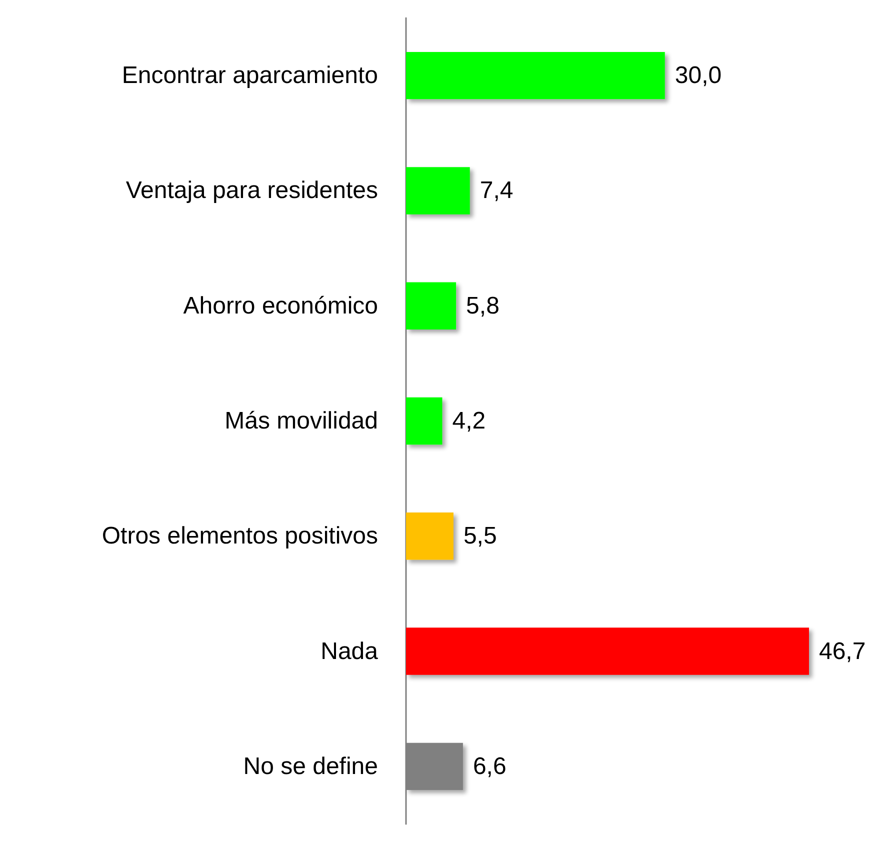 The height and width of the screenshot is (842, 885). I want to click on data-label: 6,6, so click(489, 766).